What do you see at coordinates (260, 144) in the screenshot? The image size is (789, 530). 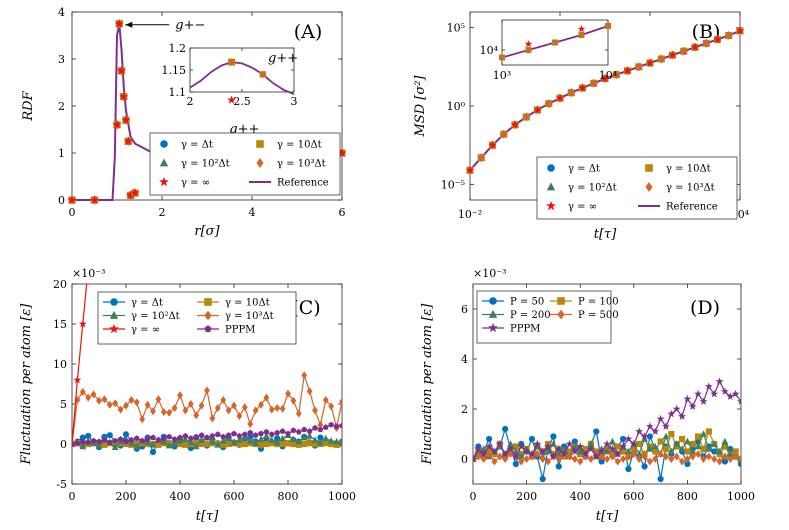 I see `legend-marker` at bounding box center [260, 144].